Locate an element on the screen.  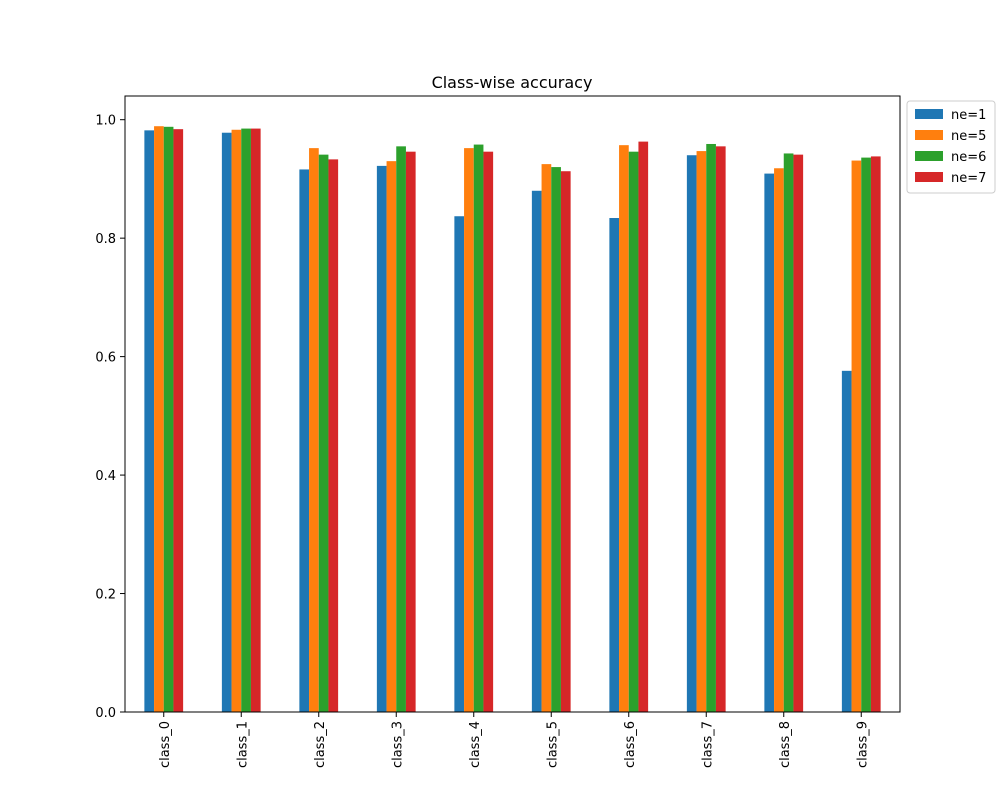
x-tick-label: class_2 is located at coordinates (320, 744).